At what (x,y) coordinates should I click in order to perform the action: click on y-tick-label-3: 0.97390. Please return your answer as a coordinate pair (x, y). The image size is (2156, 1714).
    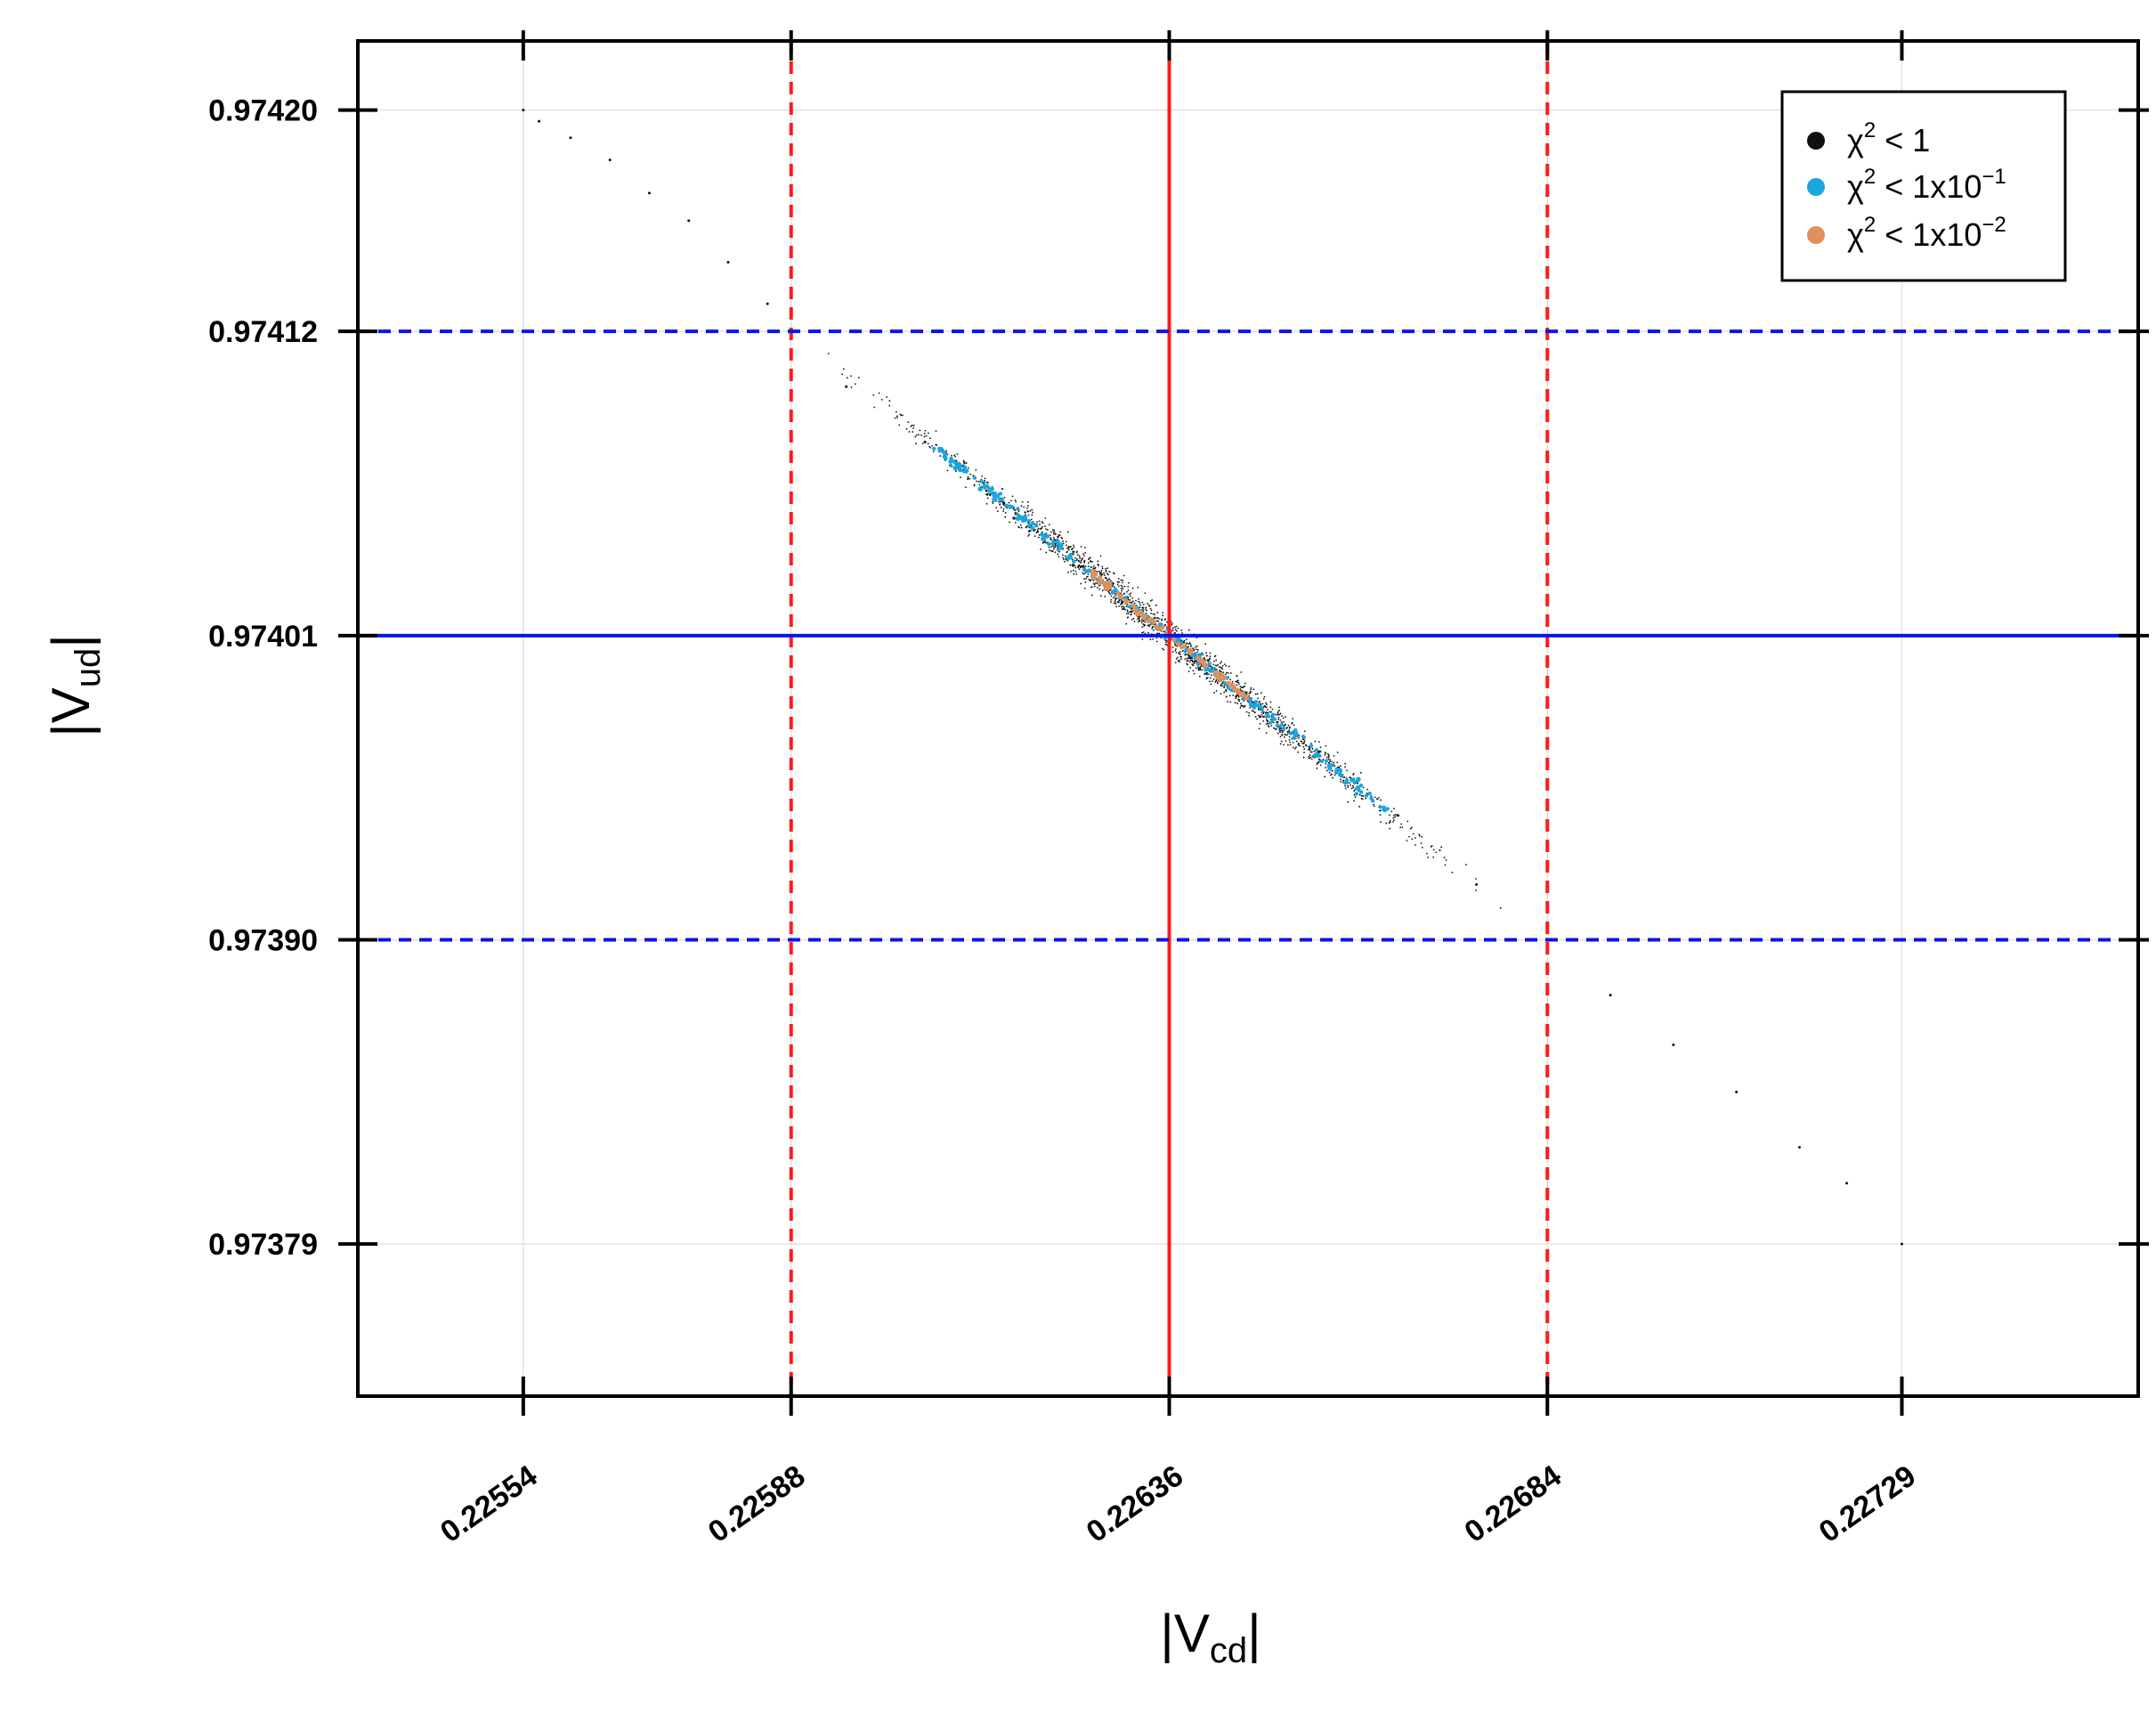
    Looking at the image, I should click on (263, 940).